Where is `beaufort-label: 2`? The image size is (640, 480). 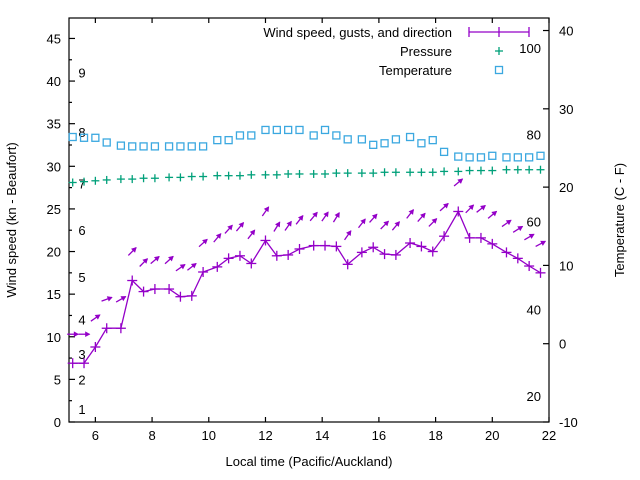
beaufort-label: 2 is located at coordinates (81, 379).